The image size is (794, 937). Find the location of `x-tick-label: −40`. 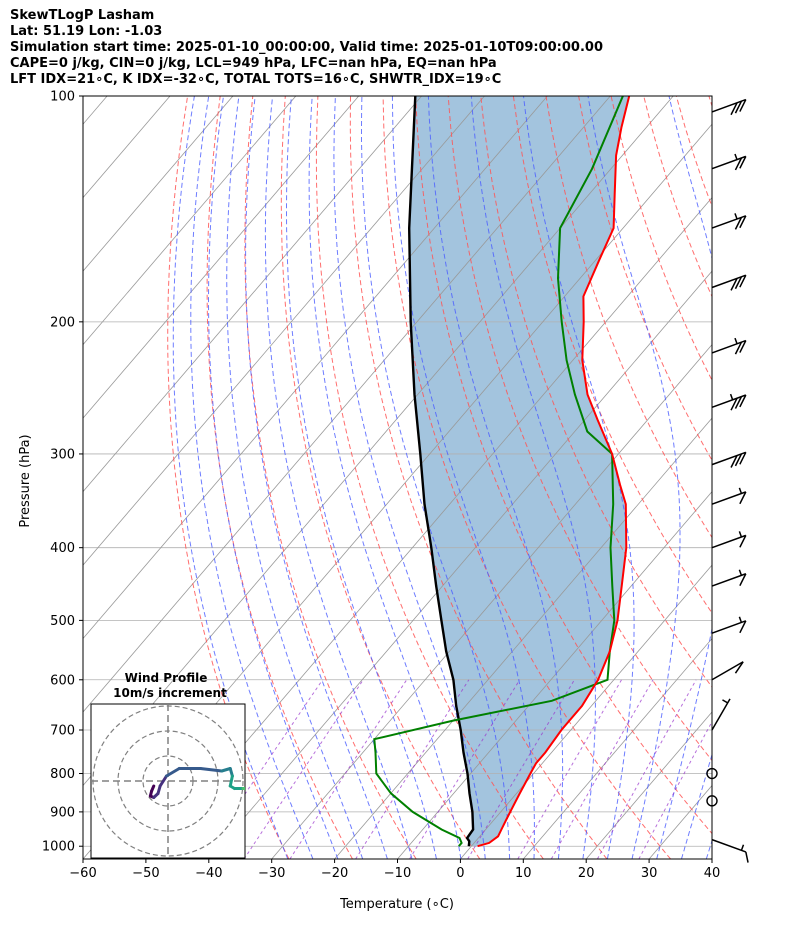

x-tick-label: −40 is located at coordinates (208, 873).